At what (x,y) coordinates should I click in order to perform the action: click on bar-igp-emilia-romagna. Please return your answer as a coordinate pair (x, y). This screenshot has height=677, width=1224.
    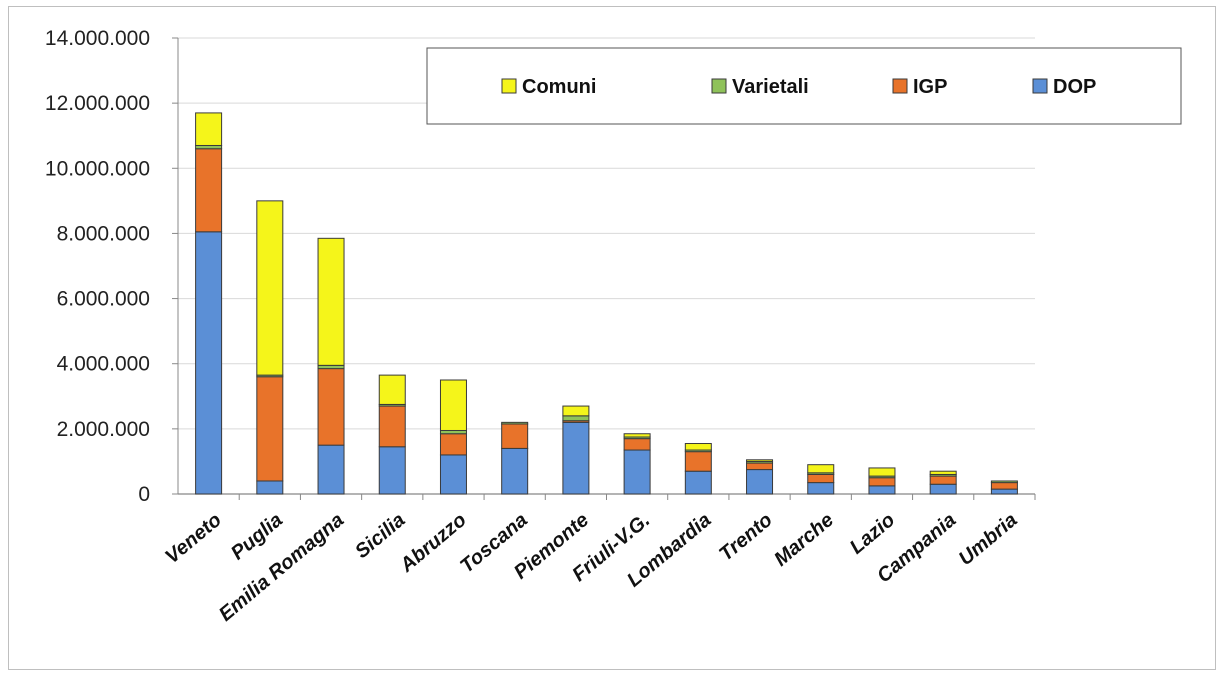
    Looking at the image, I should click on (331, 407).